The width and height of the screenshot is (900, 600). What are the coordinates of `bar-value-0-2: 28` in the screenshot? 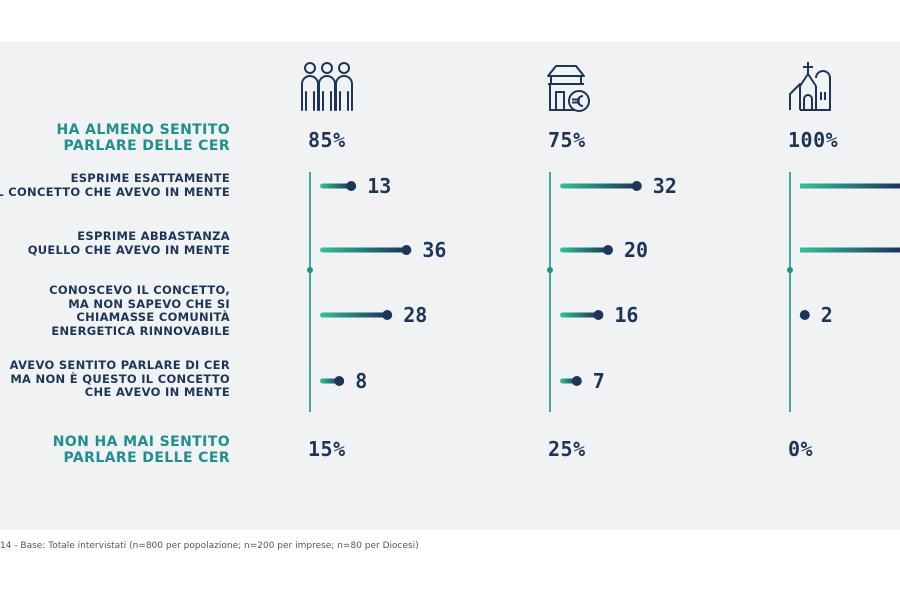 It's located at (415, 315).